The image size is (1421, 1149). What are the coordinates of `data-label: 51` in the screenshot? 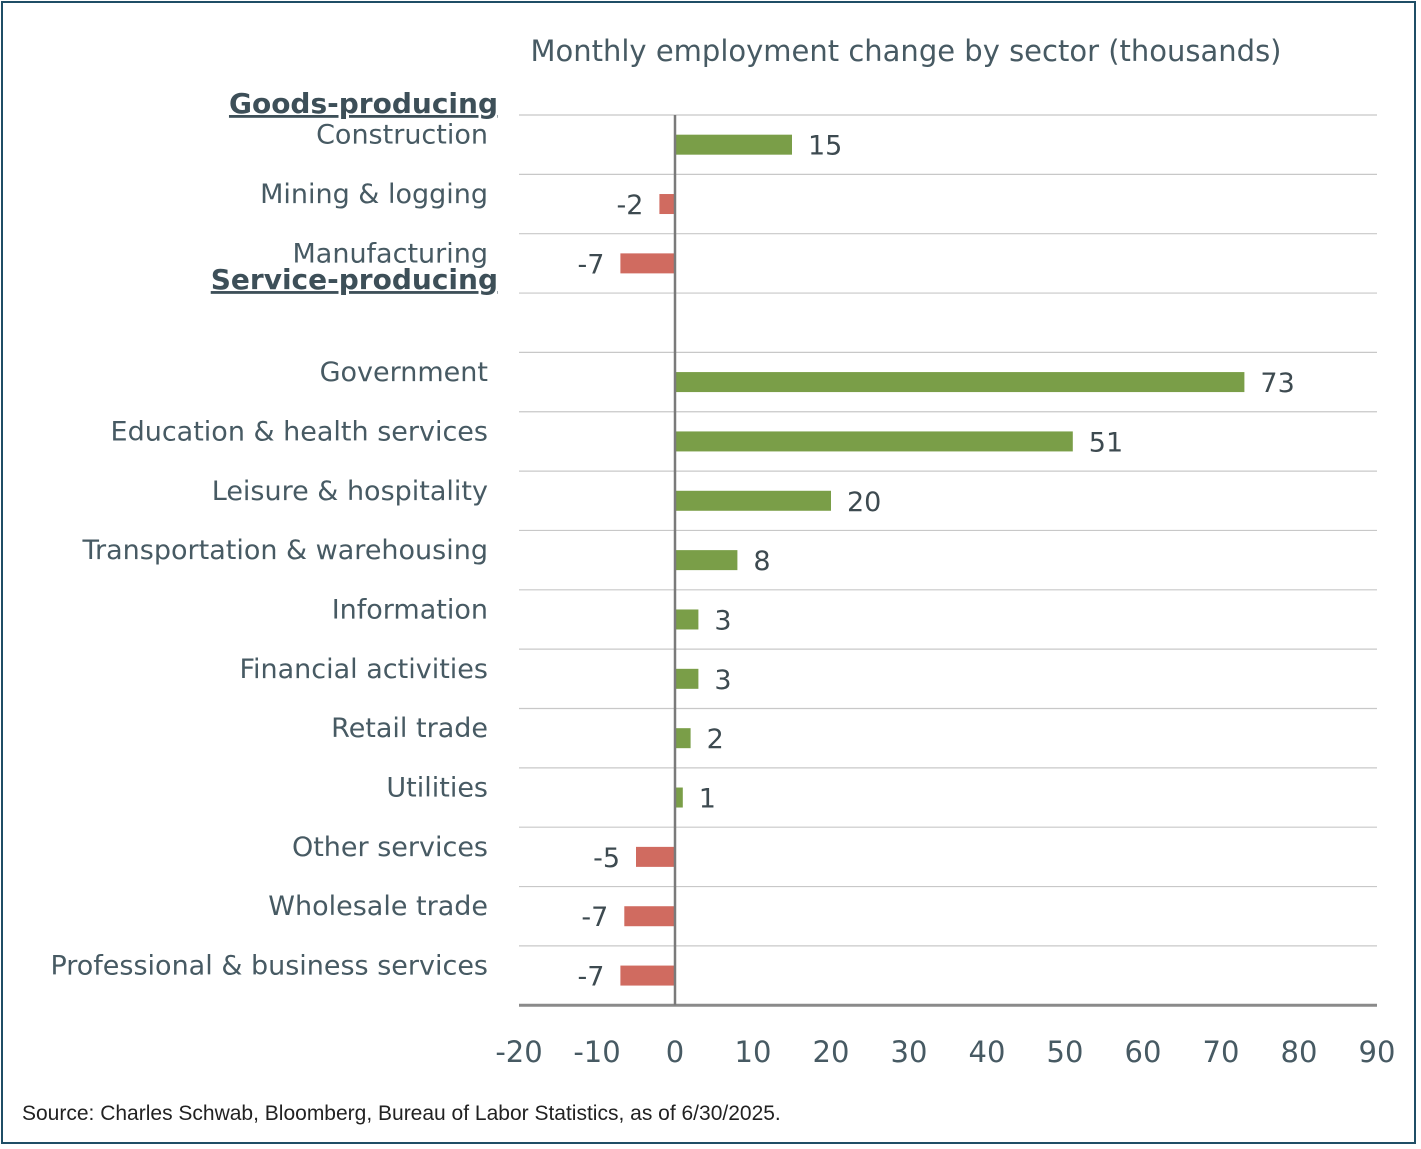 It's located at (1106, 442).